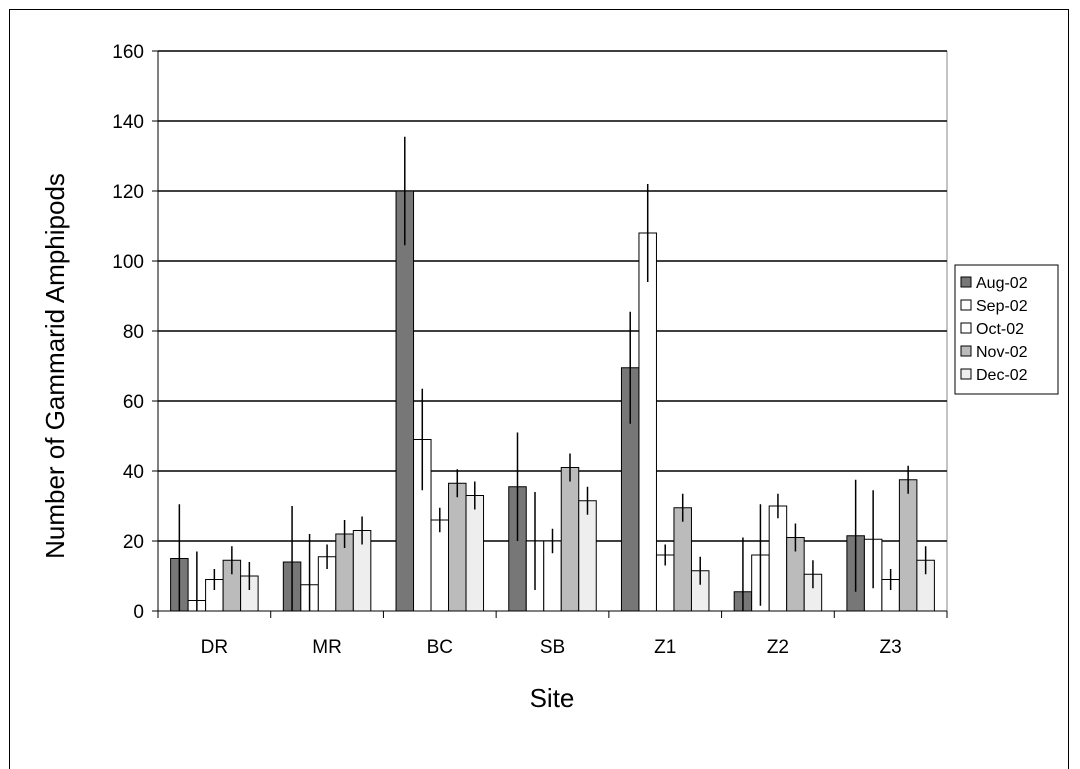 The height and width of the screenshot is (769, 1080). I want to click on legend-box, so click(1006, 329).